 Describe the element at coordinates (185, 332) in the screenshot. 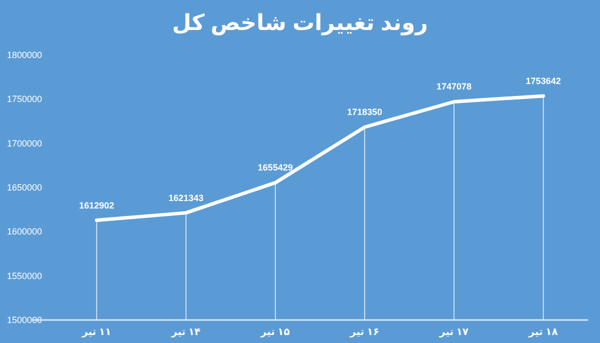

I see `x-tick-label: ۱۴ تیر` at that location.